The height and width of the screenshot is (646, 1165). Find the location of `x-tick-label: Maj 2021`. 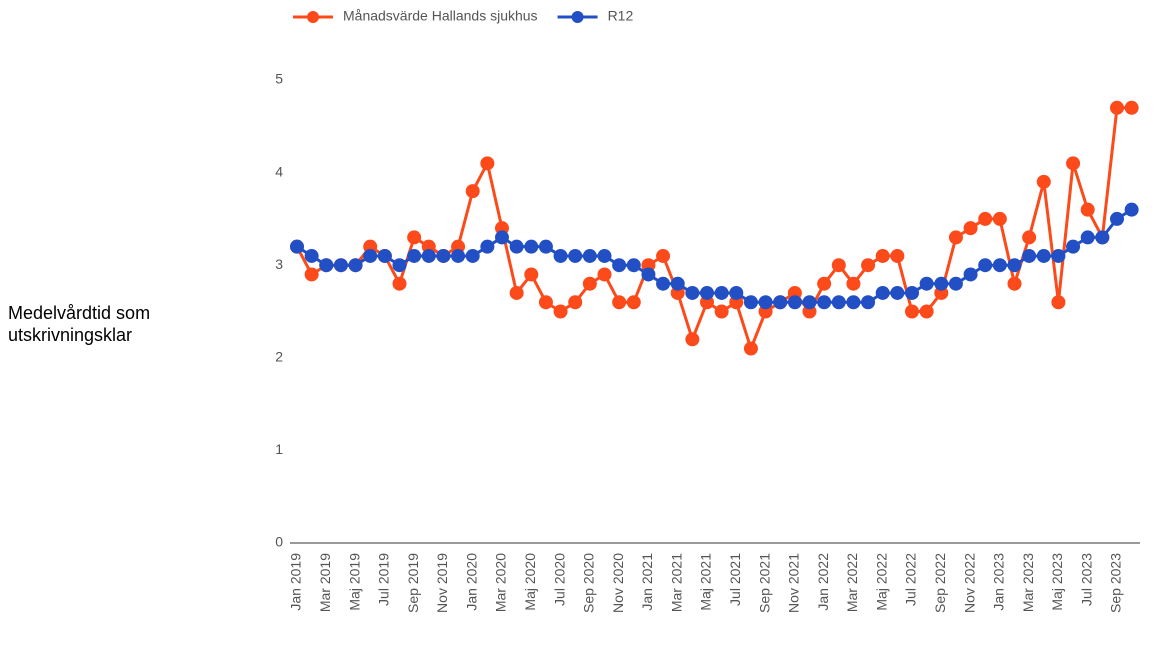

x-tick-label: Maj 2021 is located at coordinates (706, 582).